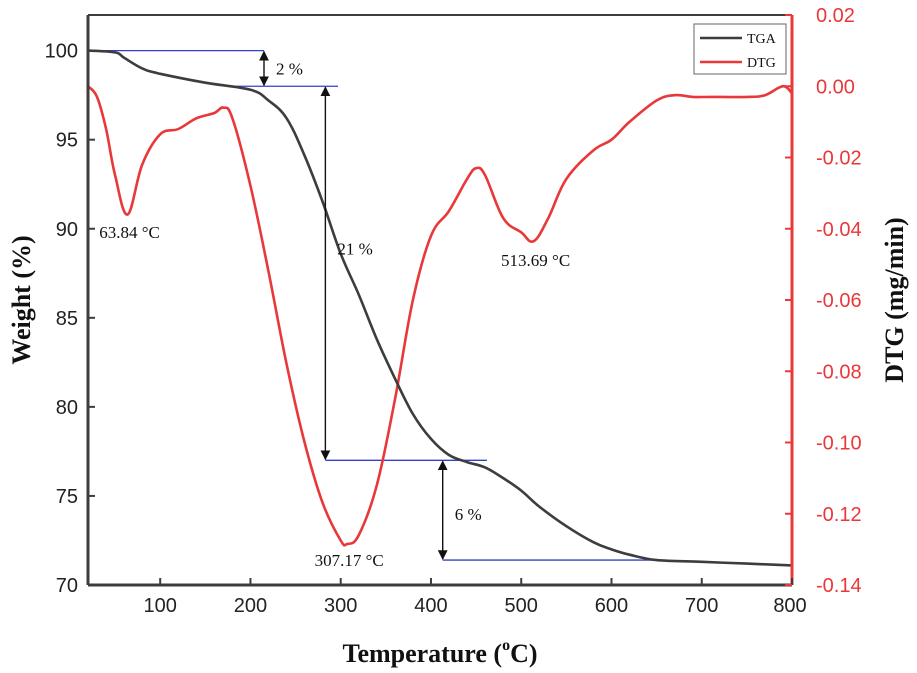 The image size is (917, 673). I want to click on y-tick-label: 75, so click(67, 497).